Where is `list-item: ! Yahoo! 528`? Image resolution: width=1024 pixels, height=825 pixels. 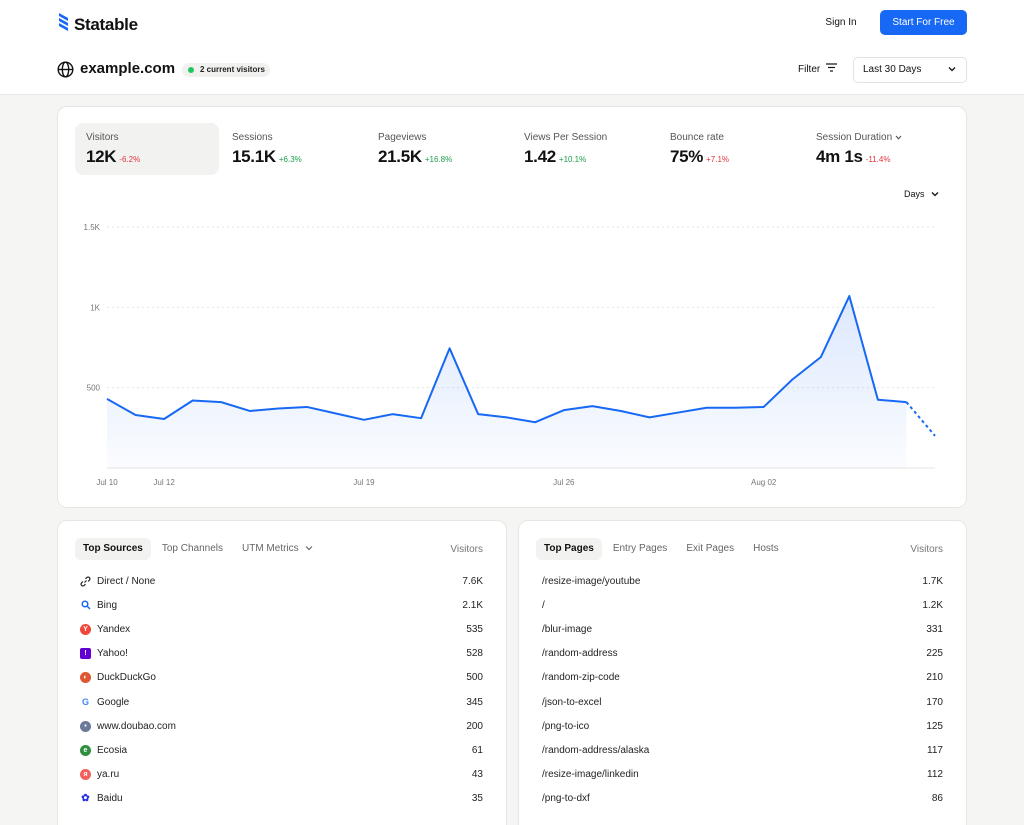 list-item: ! Yahoo! 528 is located at coordinates (281, 654).